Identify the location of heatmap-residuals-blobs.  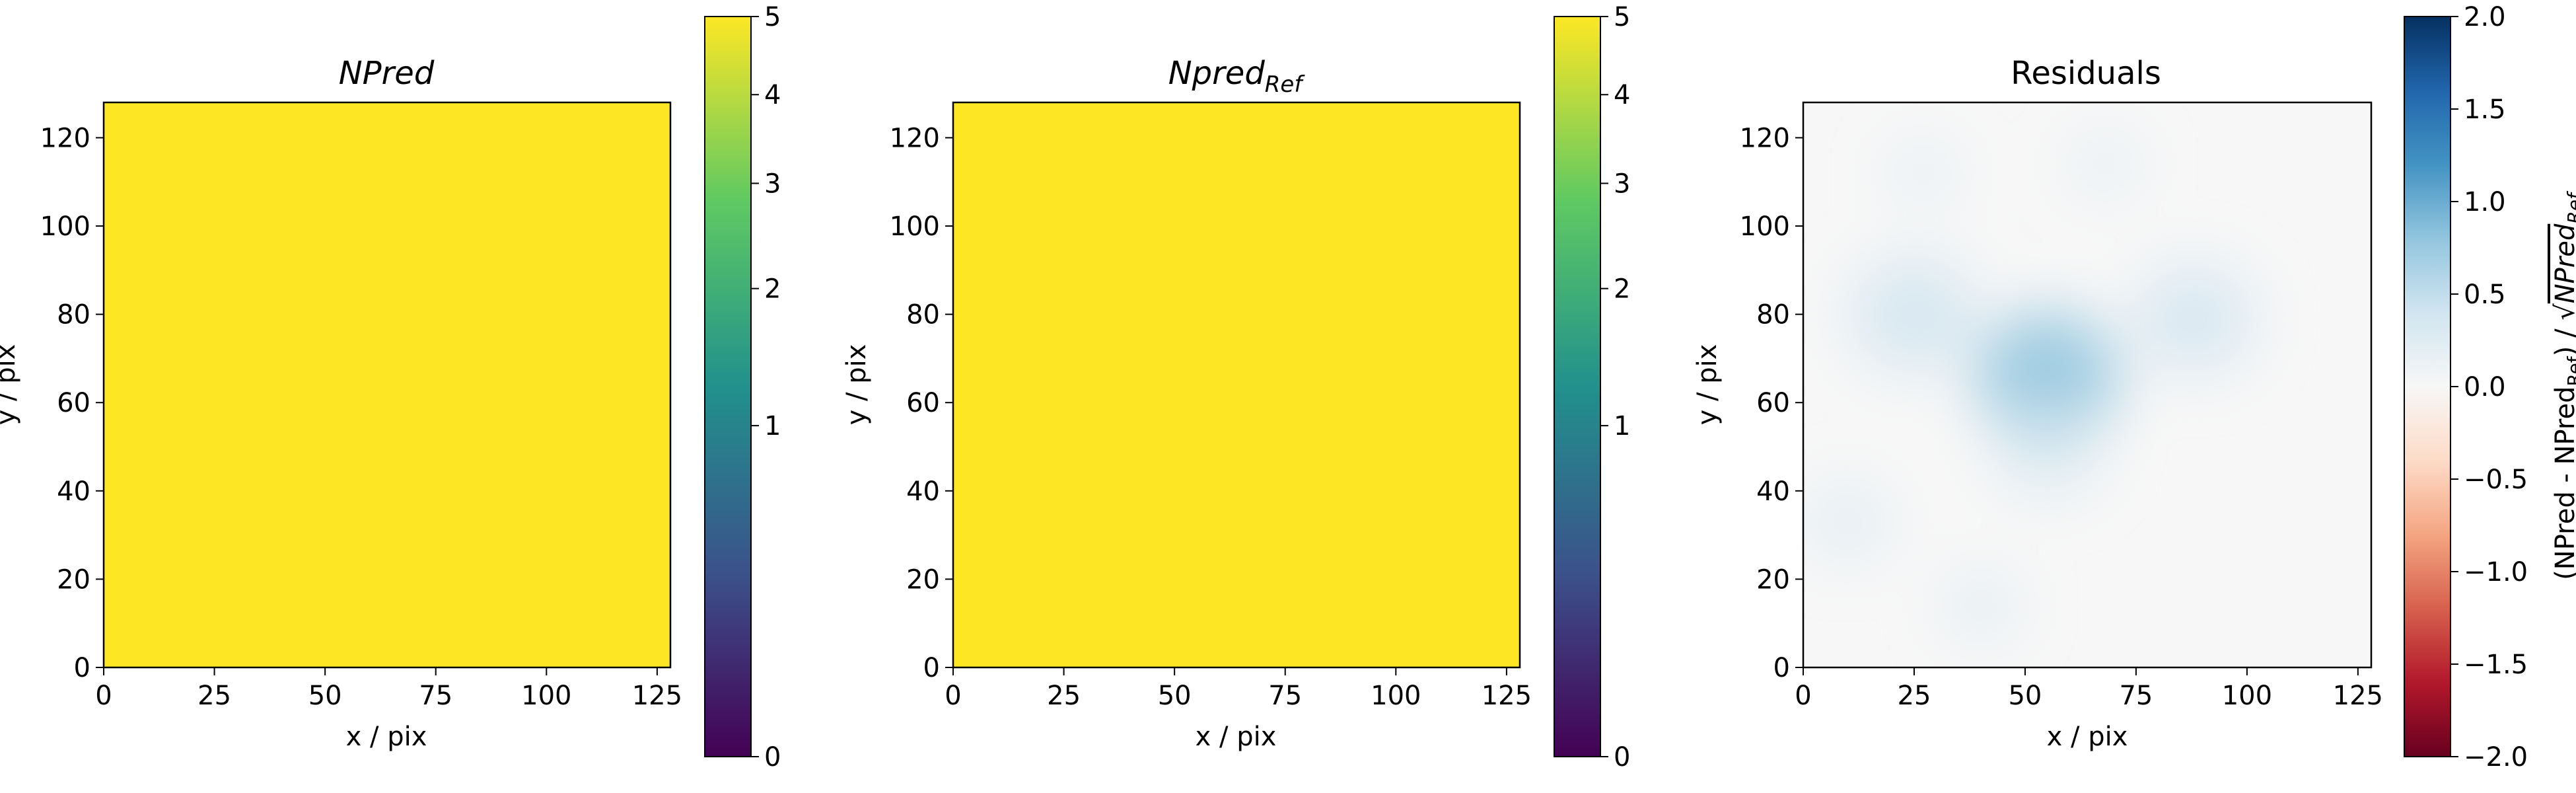
(2030, 387).